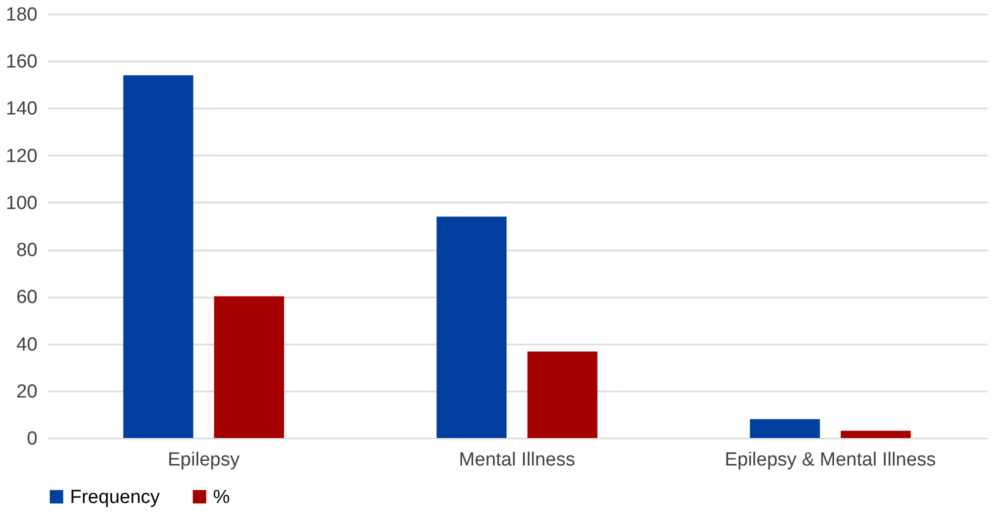  What do you see at coordinates (517, 460) in the screenshot?
I see `x-tick-label: Mental Illness` at bounding box center [517, 460].